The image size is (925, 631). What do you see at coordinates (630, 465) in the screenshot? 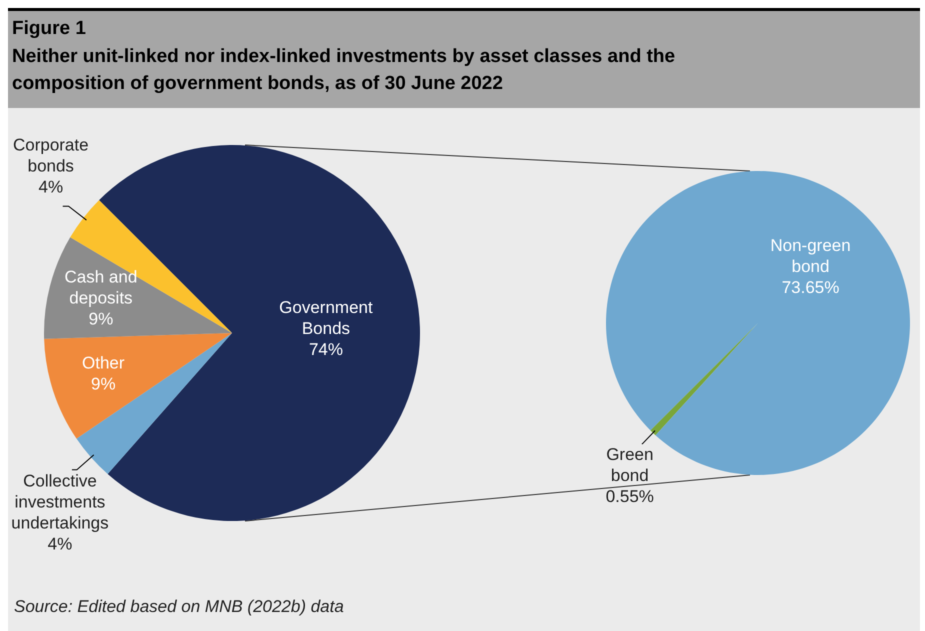
I see `slice-label: Green bond` at bounding box center [630, 465].